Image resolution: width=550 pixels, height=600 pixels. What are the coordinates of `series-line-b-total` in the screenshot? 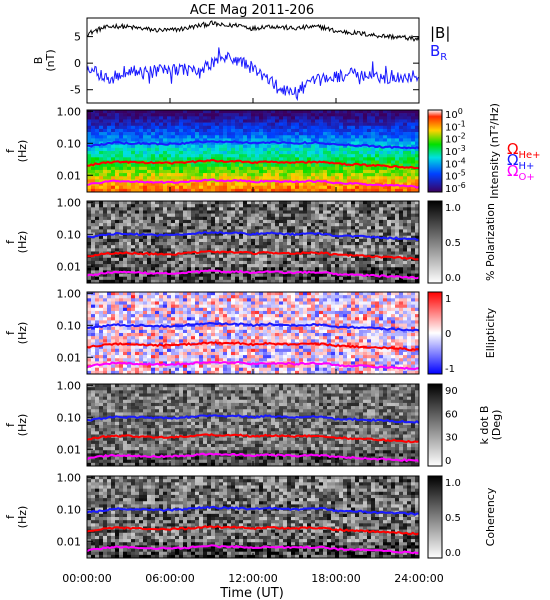 It's located at (253, 31).